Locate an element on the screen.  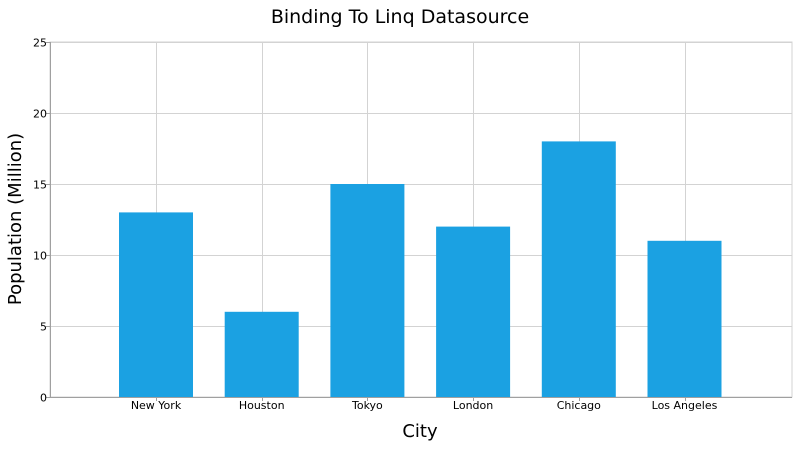
y-tick-label: 20 is located at coordinates (40, 114).